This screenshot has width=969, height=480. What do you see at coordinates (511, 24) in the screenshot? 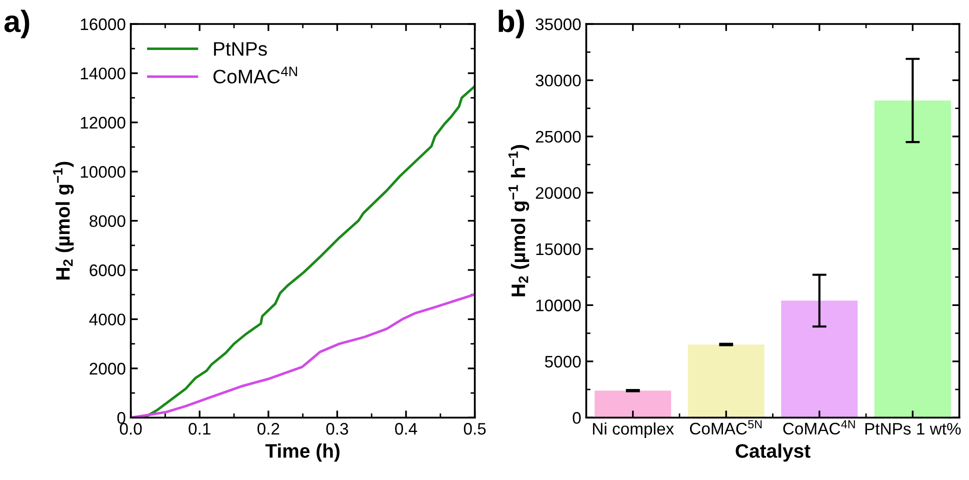
I see `text: b)` at bounding box center [511, 24].